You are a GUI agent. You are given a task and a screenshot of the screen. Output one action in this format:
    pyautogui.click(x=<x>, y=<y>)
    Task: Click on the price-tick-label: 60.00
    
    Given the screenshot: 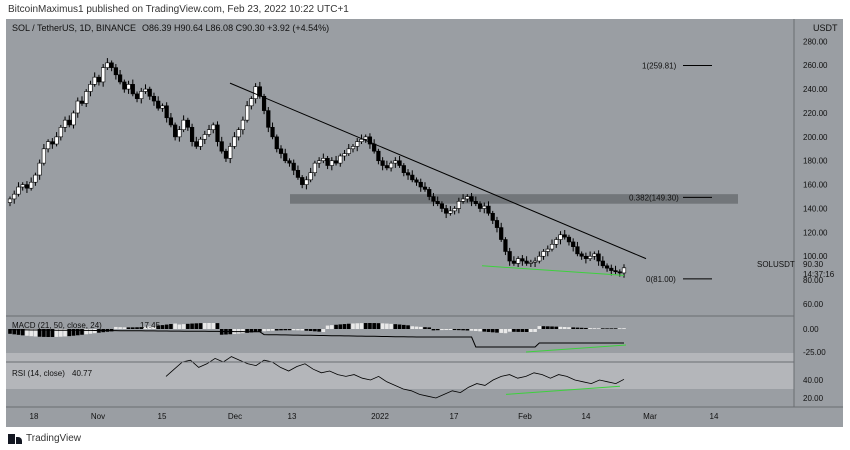 What is the action you would take?
    pyautogui.click(x=813, y=304)
    